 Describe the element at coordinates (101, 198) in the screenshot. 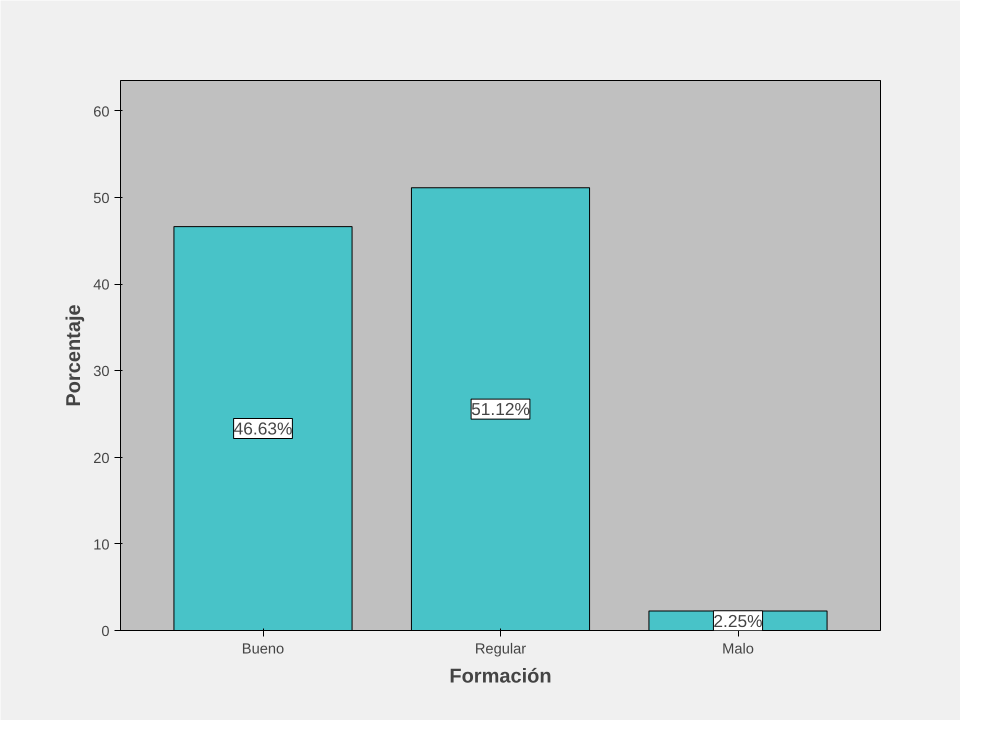

I see `y-tick-label: 50` at that location.